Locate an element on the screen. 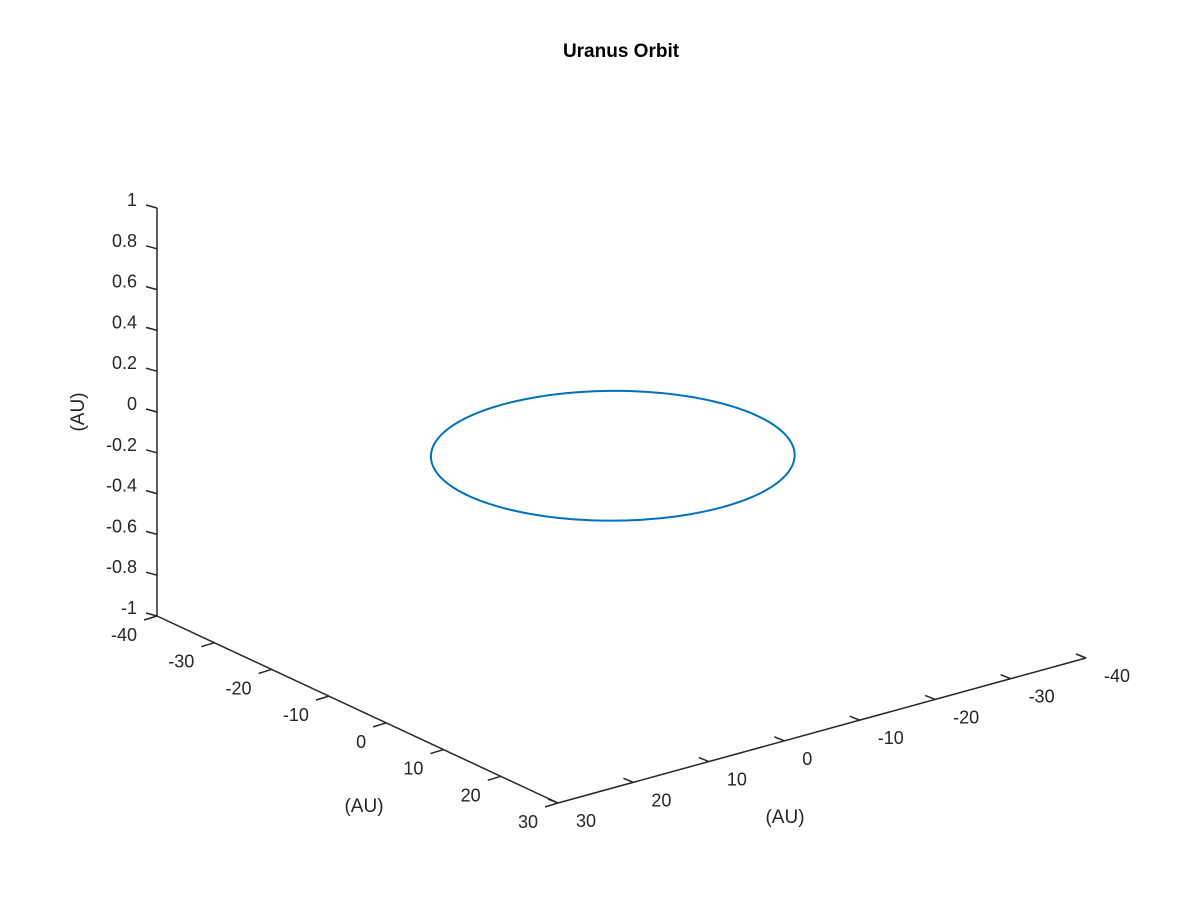 Image resolution: width=1200 pixels, height=905 pixels. z-tick-label: -0.4 is located at coordinates (121, 486).